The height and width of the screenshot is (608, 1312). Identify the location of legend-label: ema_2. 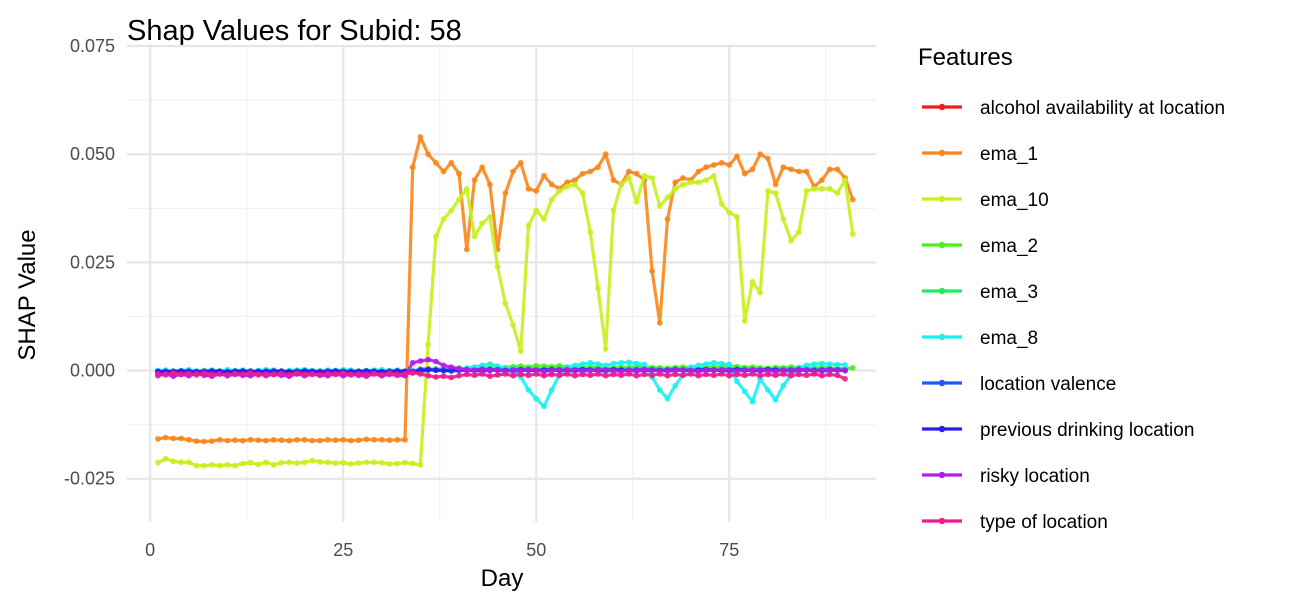
(1009, 246).